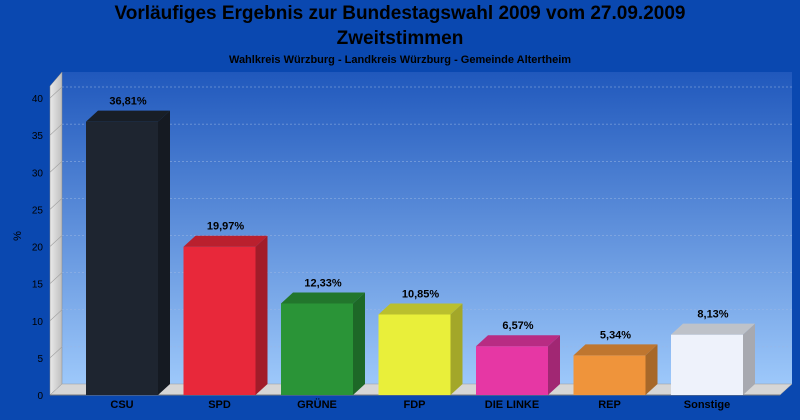 Image resolution: width=800 pixels, height=420 pixels. I want to click on bar-rep, so click(615, 369).